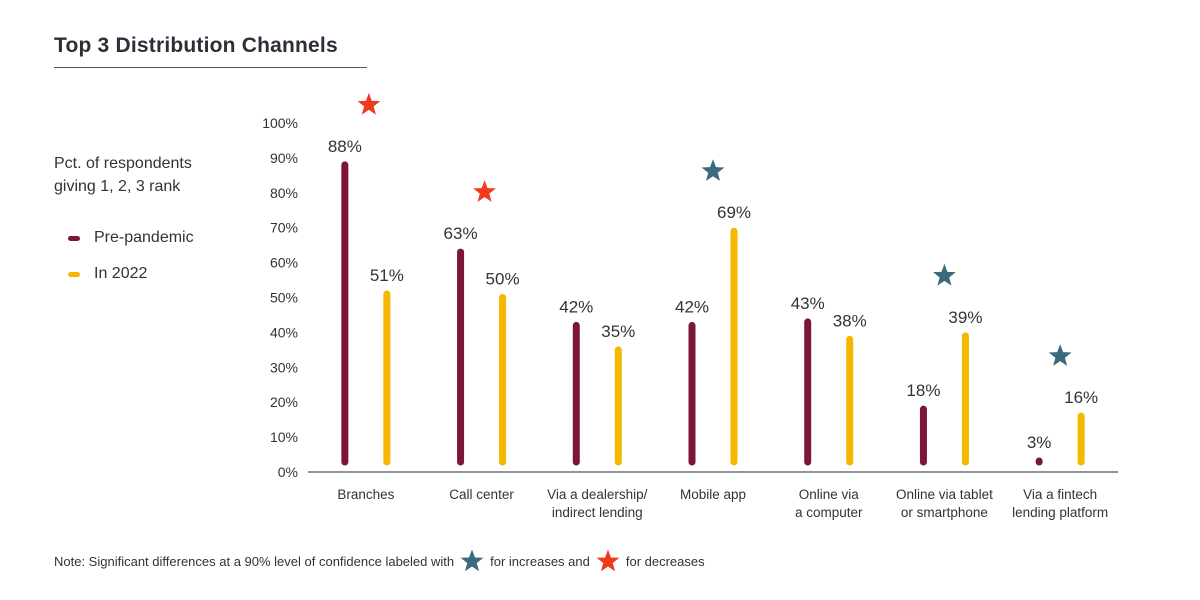 This screenshot has height=600, width=1200. I want to click on legend-item-pre-pandemic: Pre-pandemic, so click(131, 238).